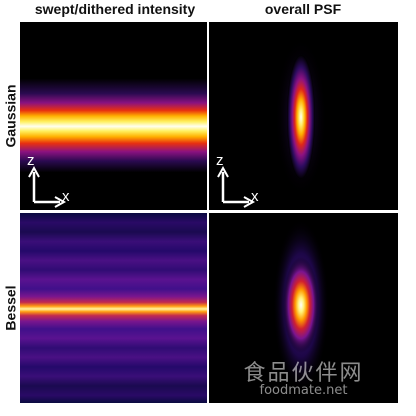 This screenshot has height=416, width=416. I want to click on row-title-bessel: Bessel, so click(11, 308).